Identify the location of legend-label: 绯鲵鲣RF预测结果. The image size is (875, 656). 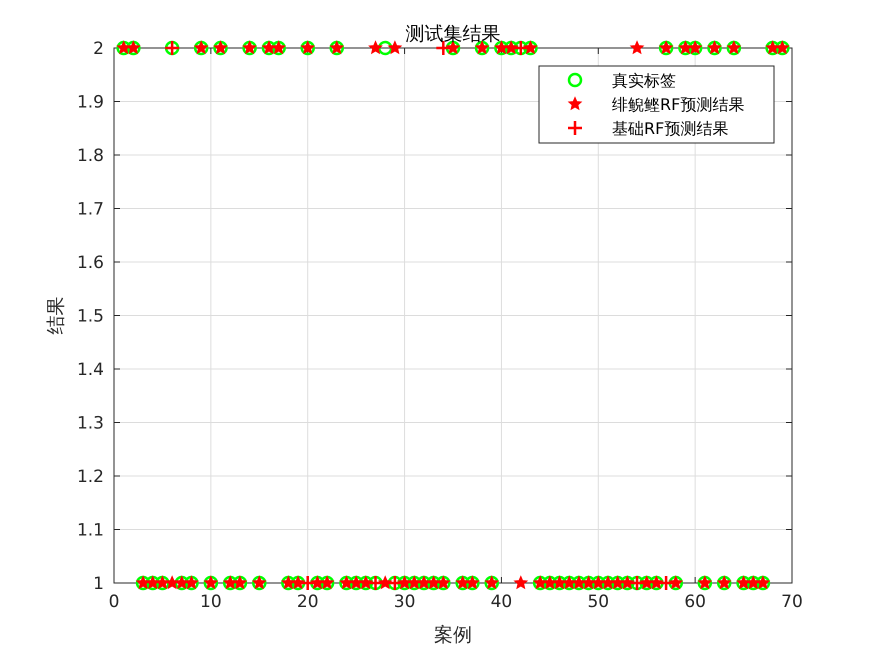
(678, 104).